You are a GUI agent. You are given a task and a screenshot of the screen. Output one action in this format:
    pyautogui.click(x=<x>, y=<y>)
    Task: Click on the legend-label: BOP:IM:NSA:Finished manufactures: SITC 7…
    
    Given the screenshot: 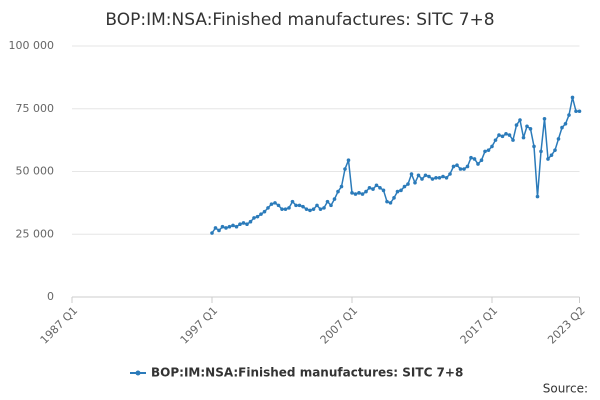 What is the action you would take?
    pyautogui.click(x=307, y=373)
    